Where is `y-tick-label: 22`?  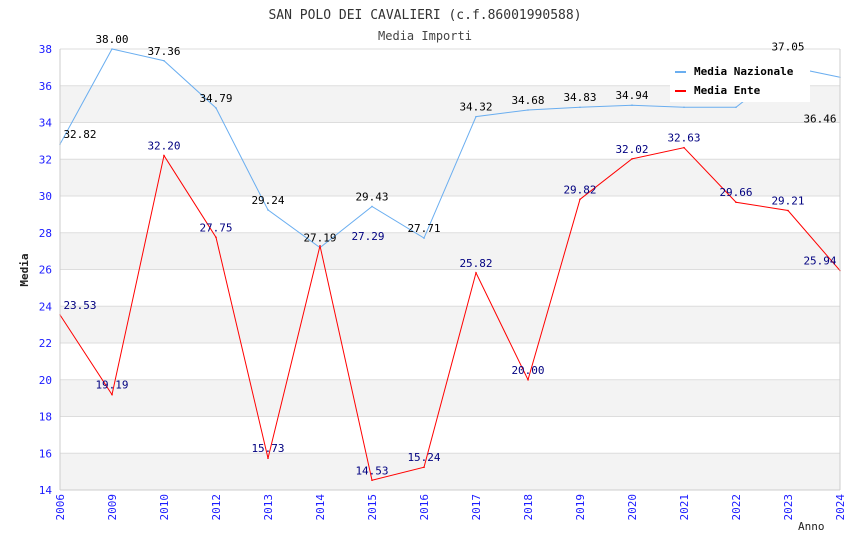 y-tick-label: 22 is located at coordinates (45, 343).